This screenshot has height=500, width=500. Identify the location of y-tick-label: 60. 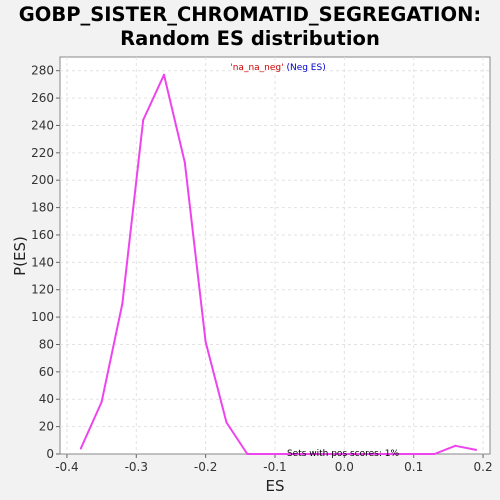
(46, 372).